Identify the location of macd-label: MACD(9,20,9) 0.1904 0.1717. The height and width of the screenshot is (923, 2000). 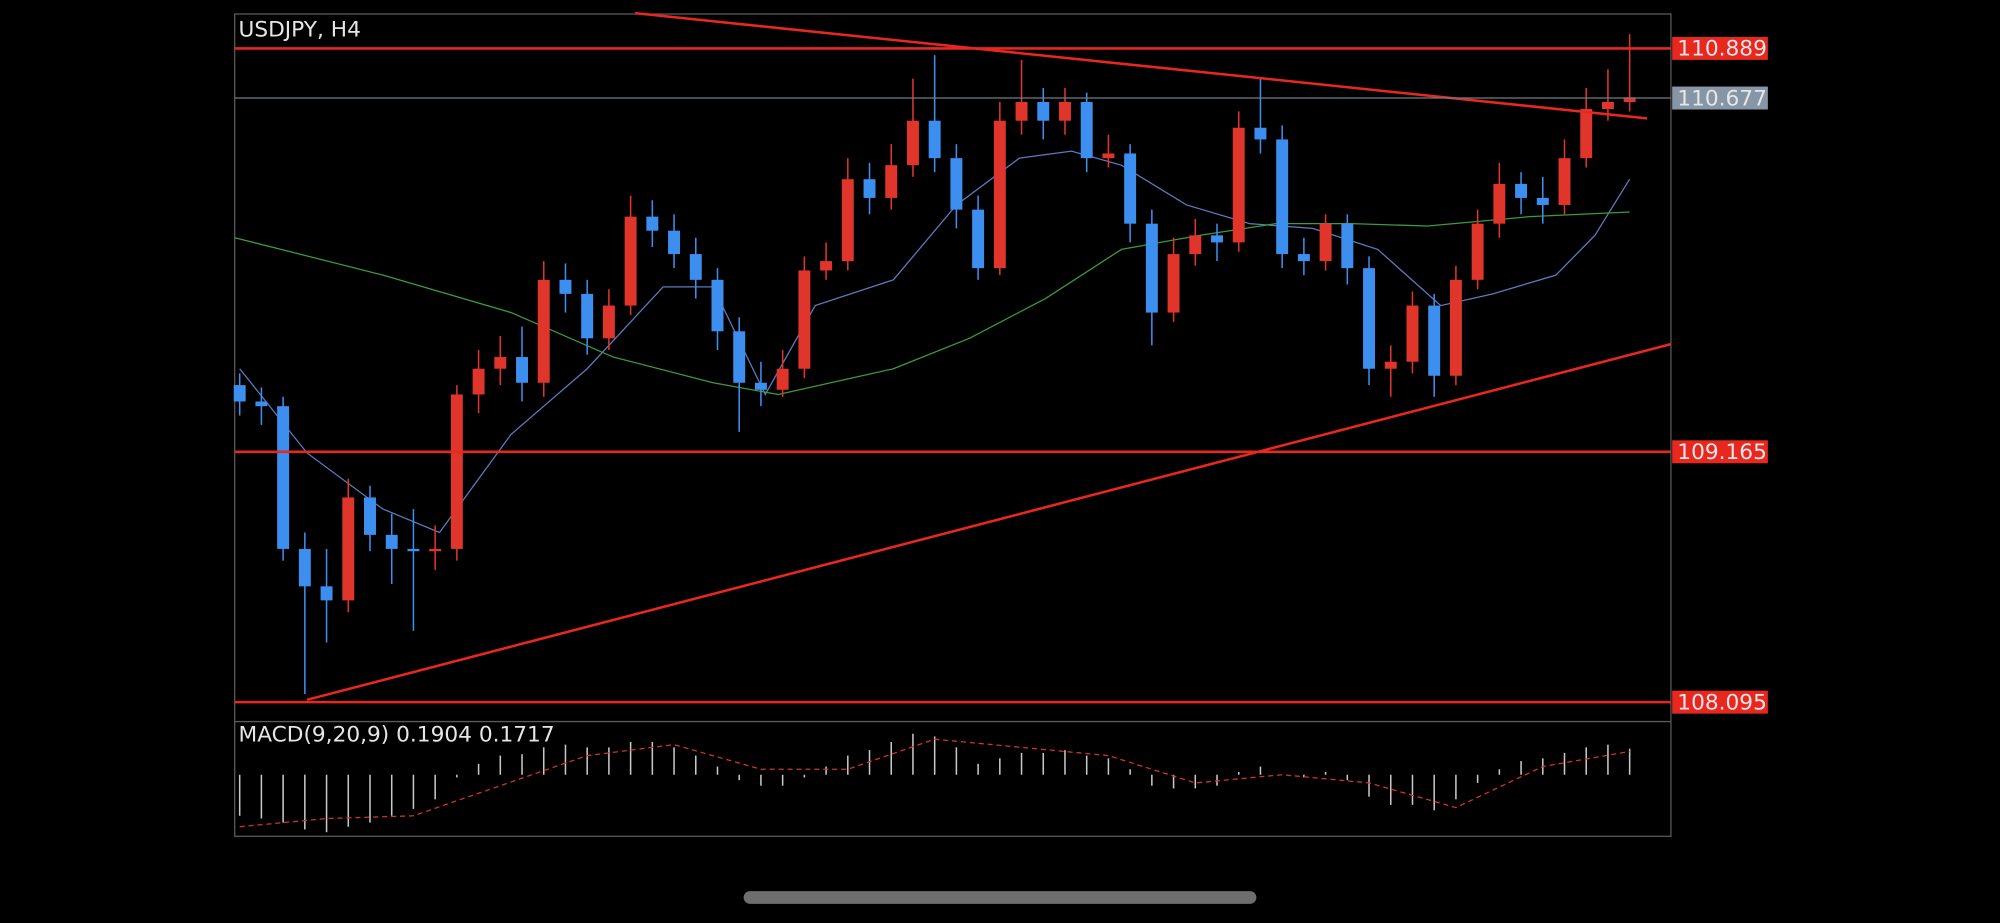
(397, 735).